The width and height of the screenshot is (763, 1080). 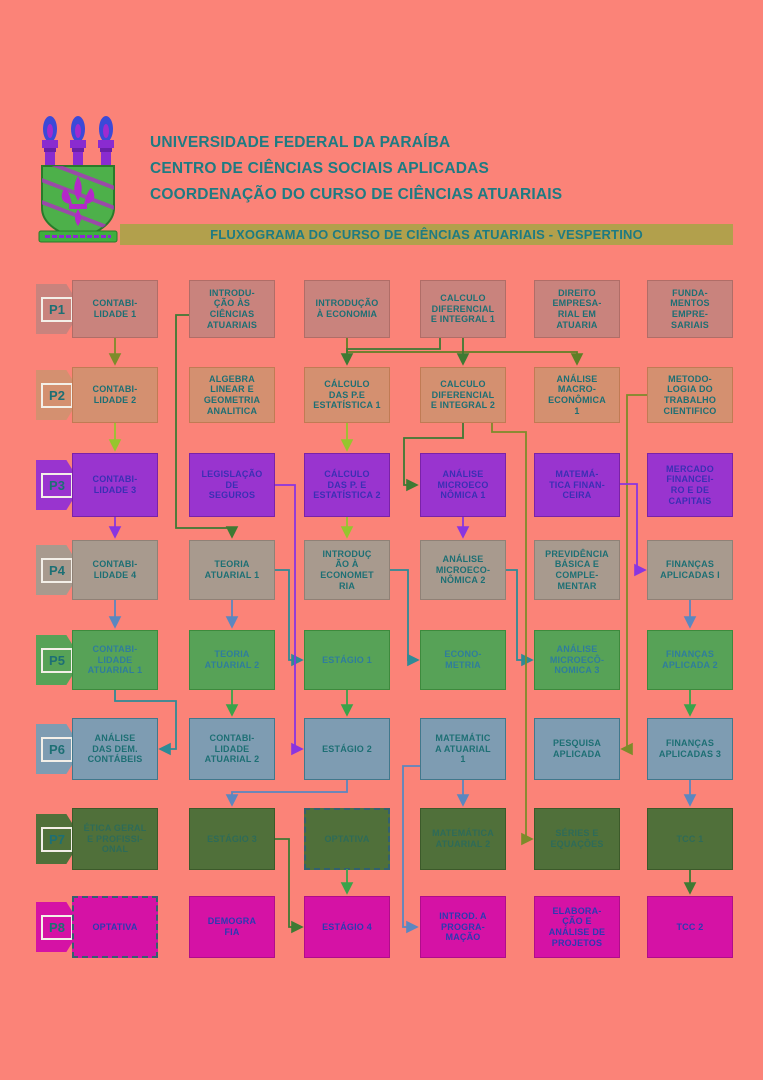 I want to click on course-box: DEMOGRA FIA, so click(x=232, y=927).